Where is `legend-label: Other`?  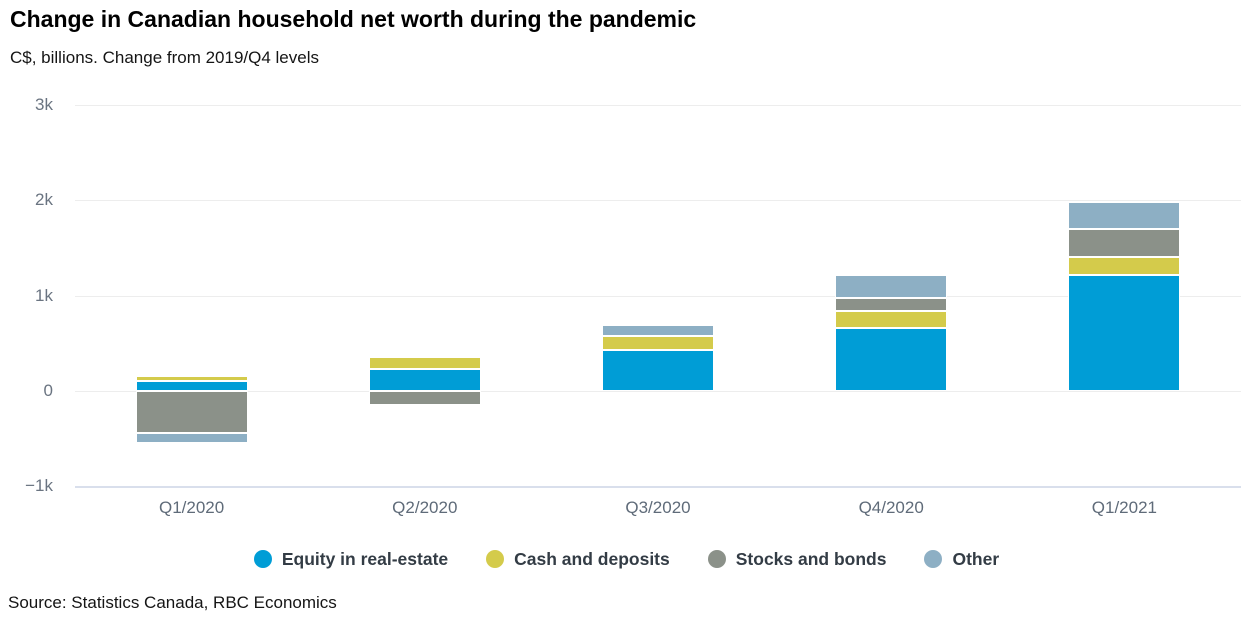 legend-label: Other is located at coordinates (976, 558).